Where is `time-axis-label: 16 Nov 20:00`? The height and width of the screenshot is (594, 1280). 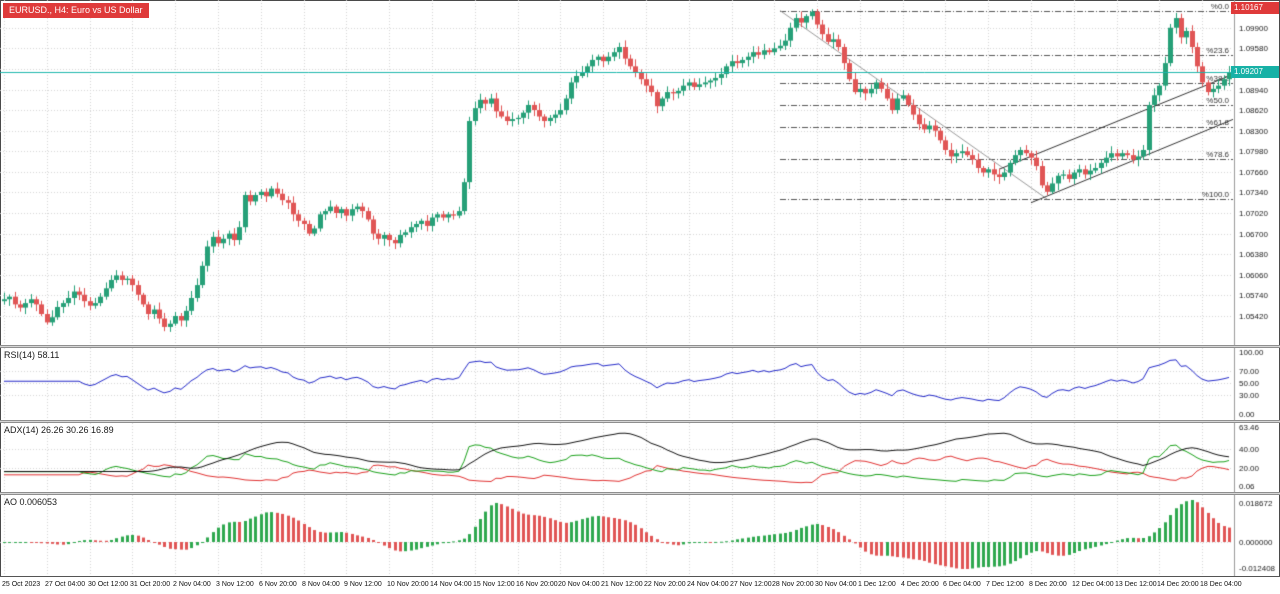 time-axis-label: 16 Nov 20:00 is located at coordinates (537, 584).